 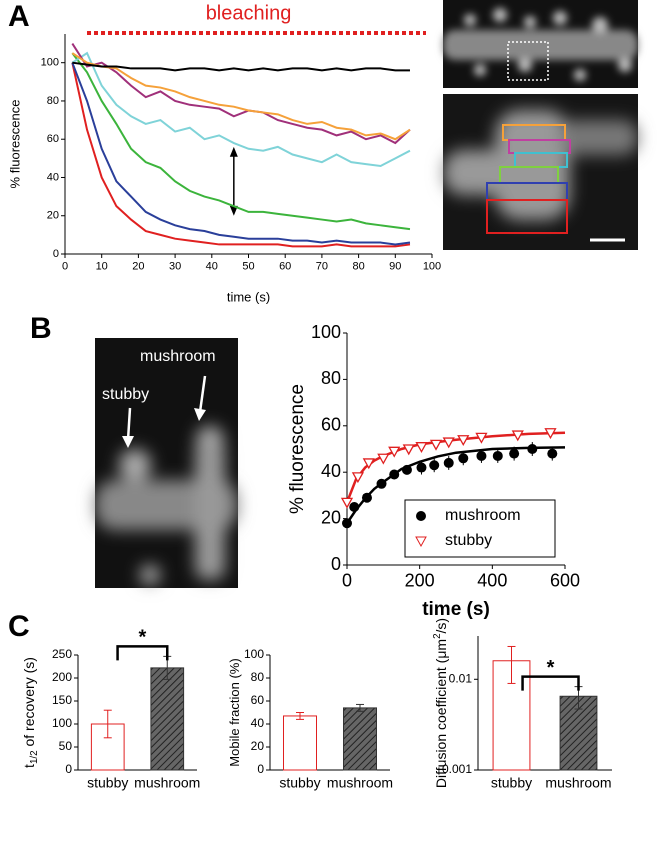 What do you see at coordinates (540, 172) in the screenshot?
I see `image-zoom` at bounding box center [540, 172].